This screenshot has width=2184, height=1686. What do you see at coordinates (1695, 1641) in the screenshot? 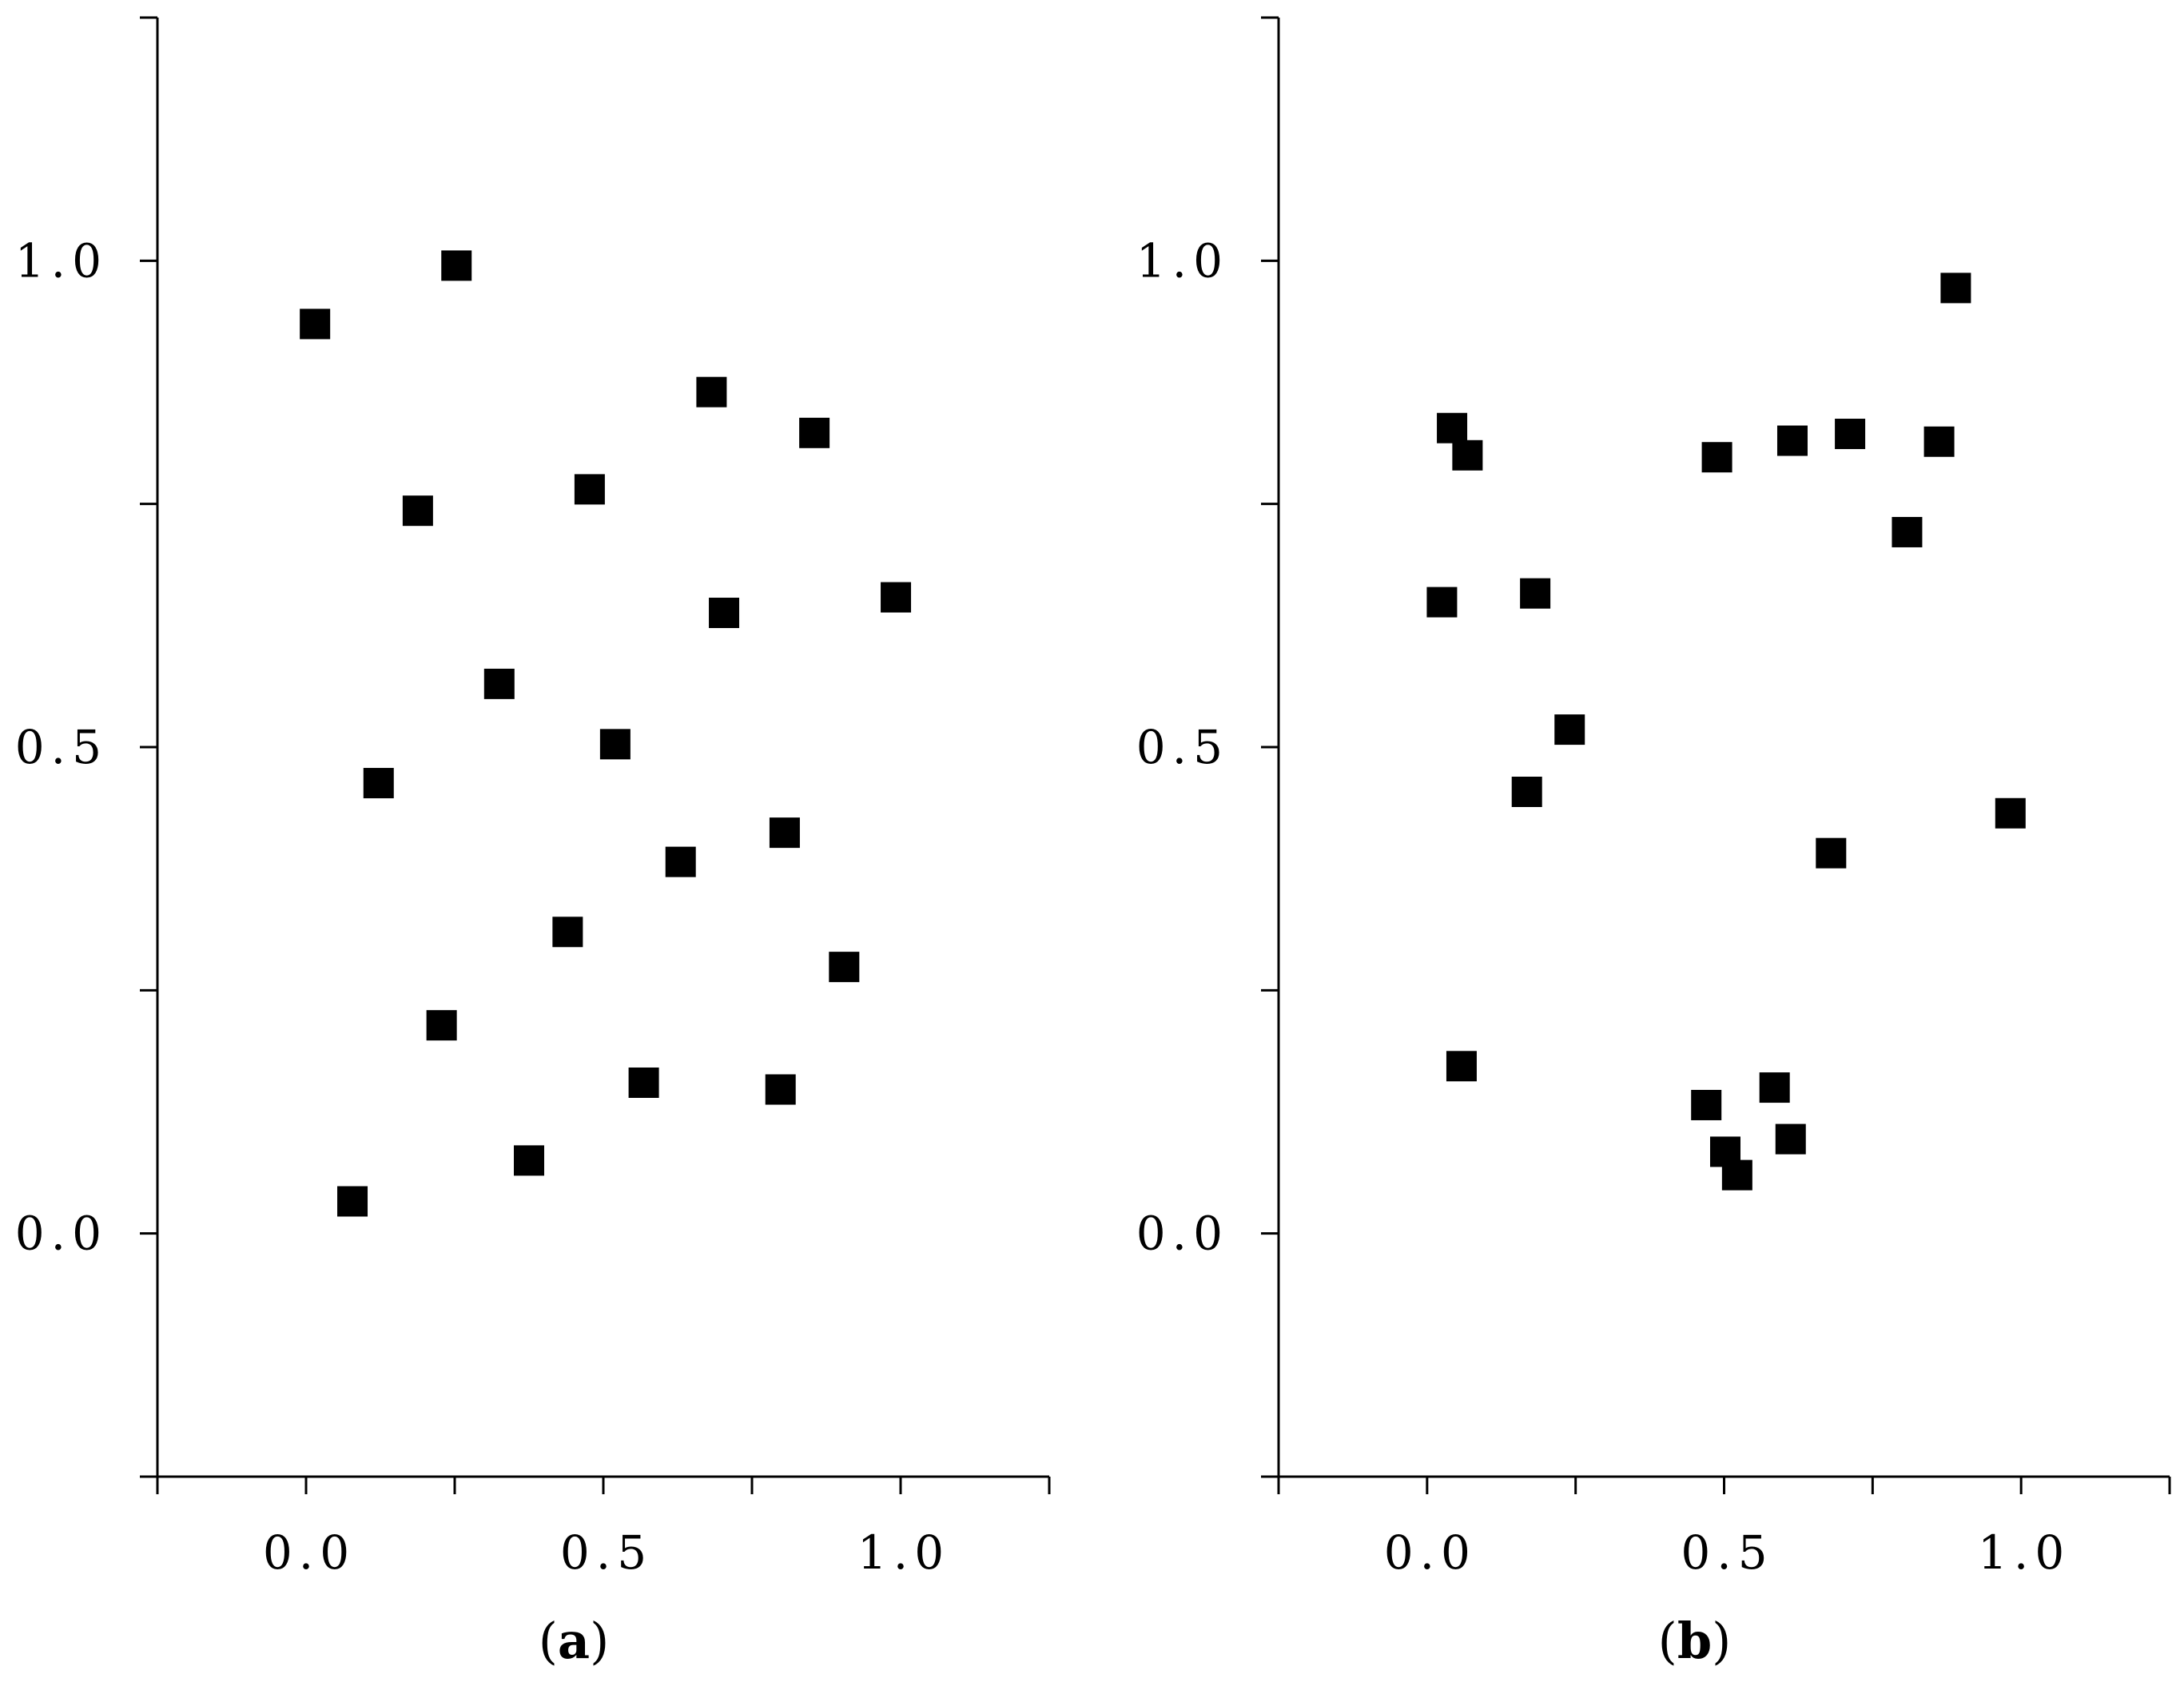
I see `panel-label: (b)` at bounding box center [1695, 1641].